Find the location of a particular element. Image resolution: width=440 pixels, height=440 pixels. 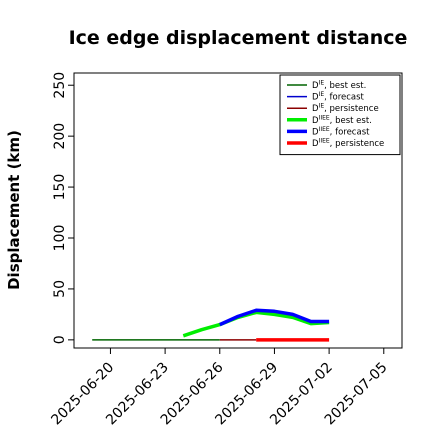

y-tick-label-250: 250 is located at coordinates (60, 85).